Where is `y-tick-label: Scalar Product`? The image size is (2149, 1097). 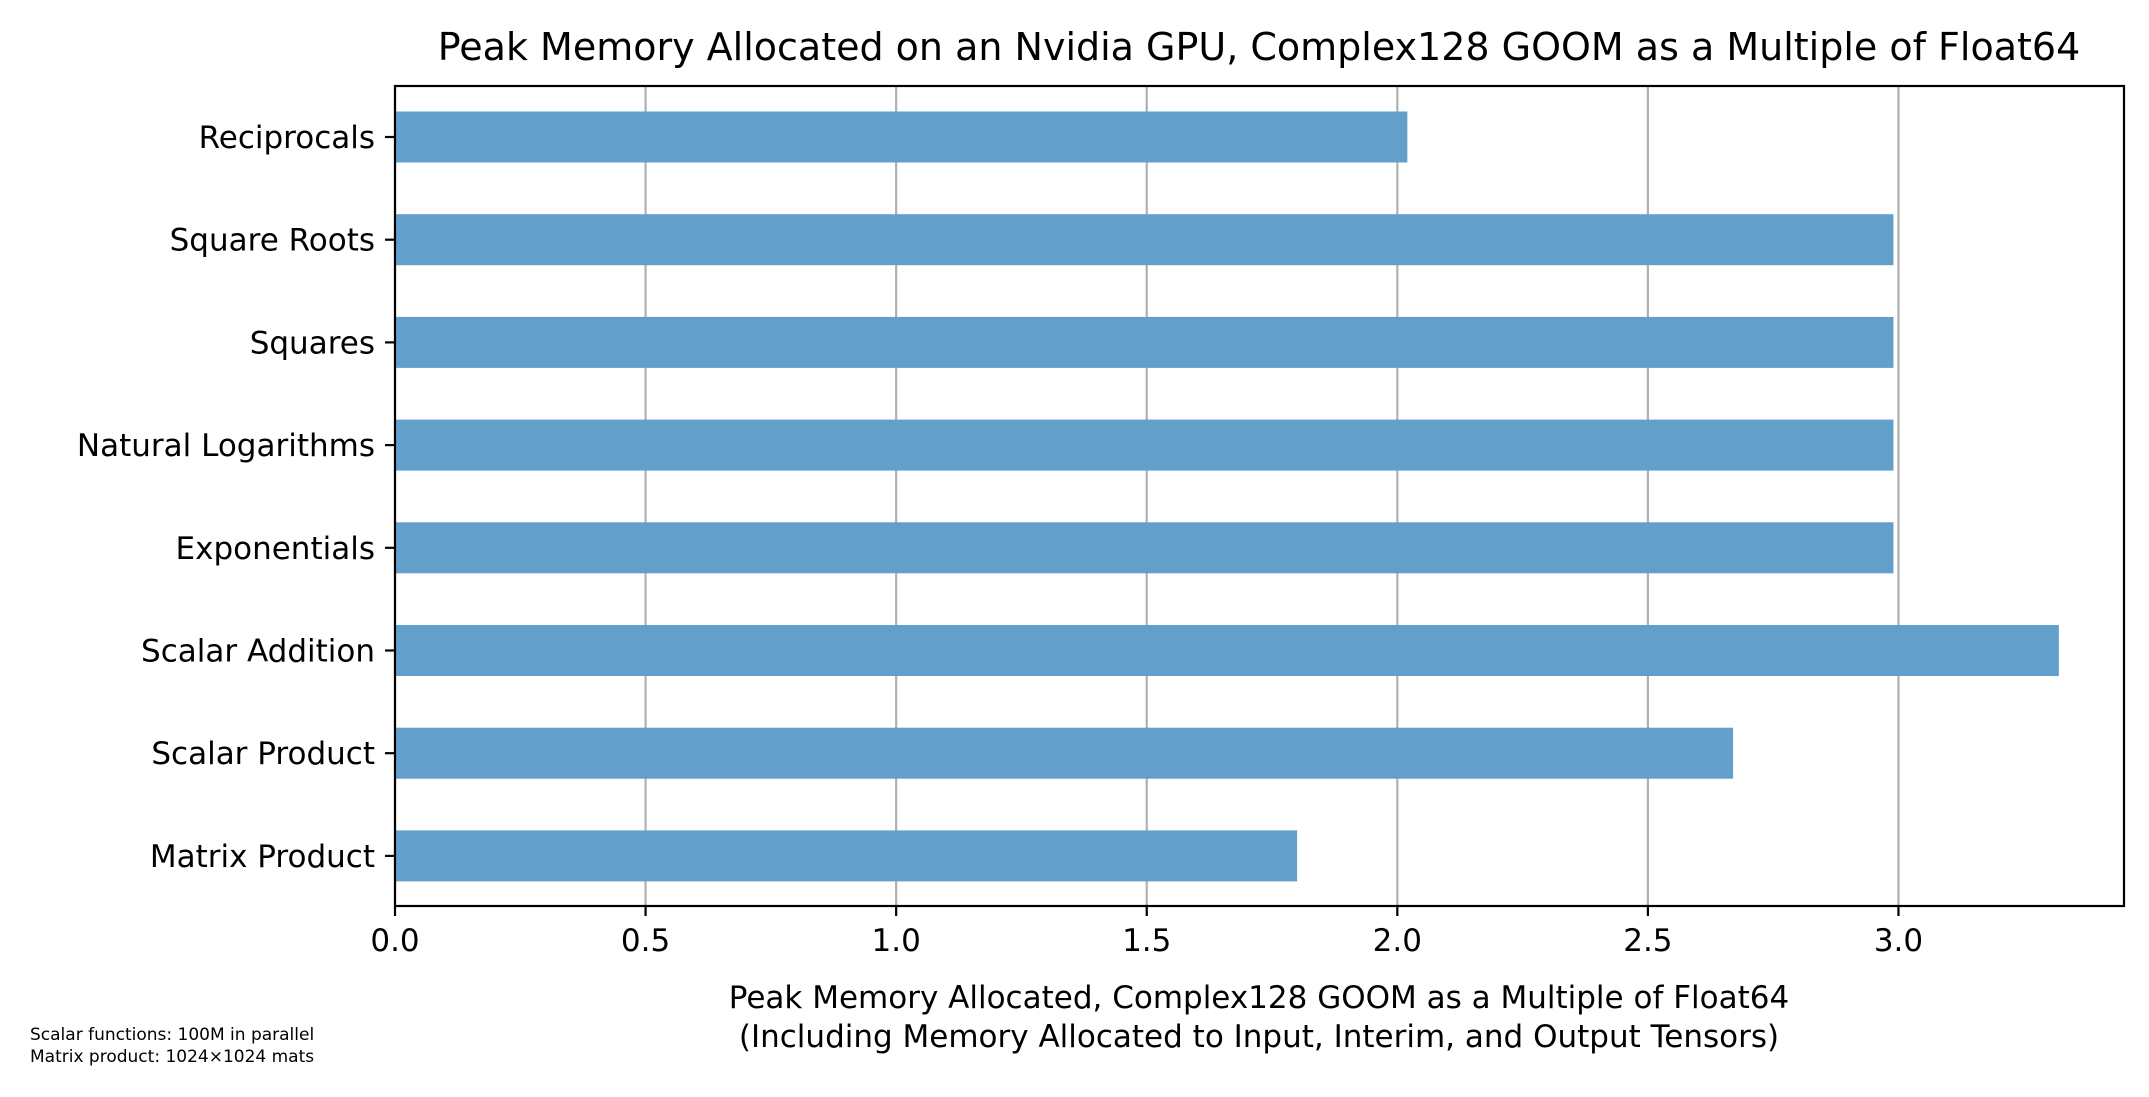 y-tick-label: Scalar Product is located at coordinates (263, 754).